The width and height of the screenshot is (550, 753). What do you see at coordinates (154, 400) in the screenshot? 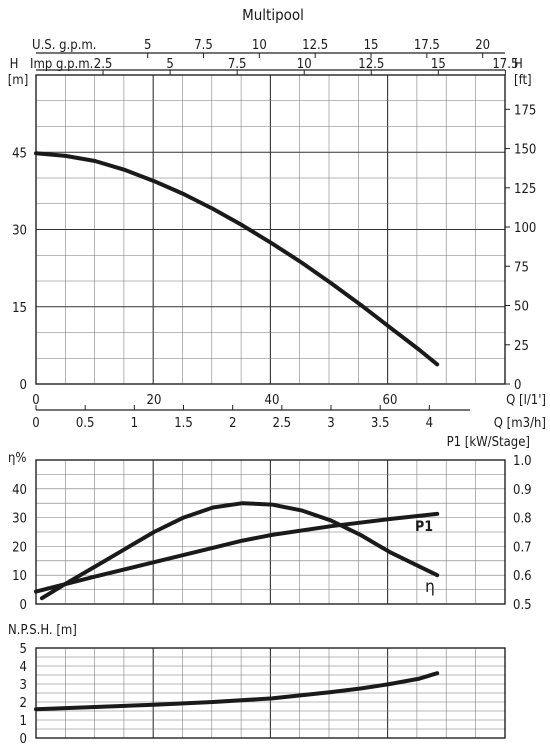
I see `q-lmin-tick-label: 20` at bounding box center [154, 400].